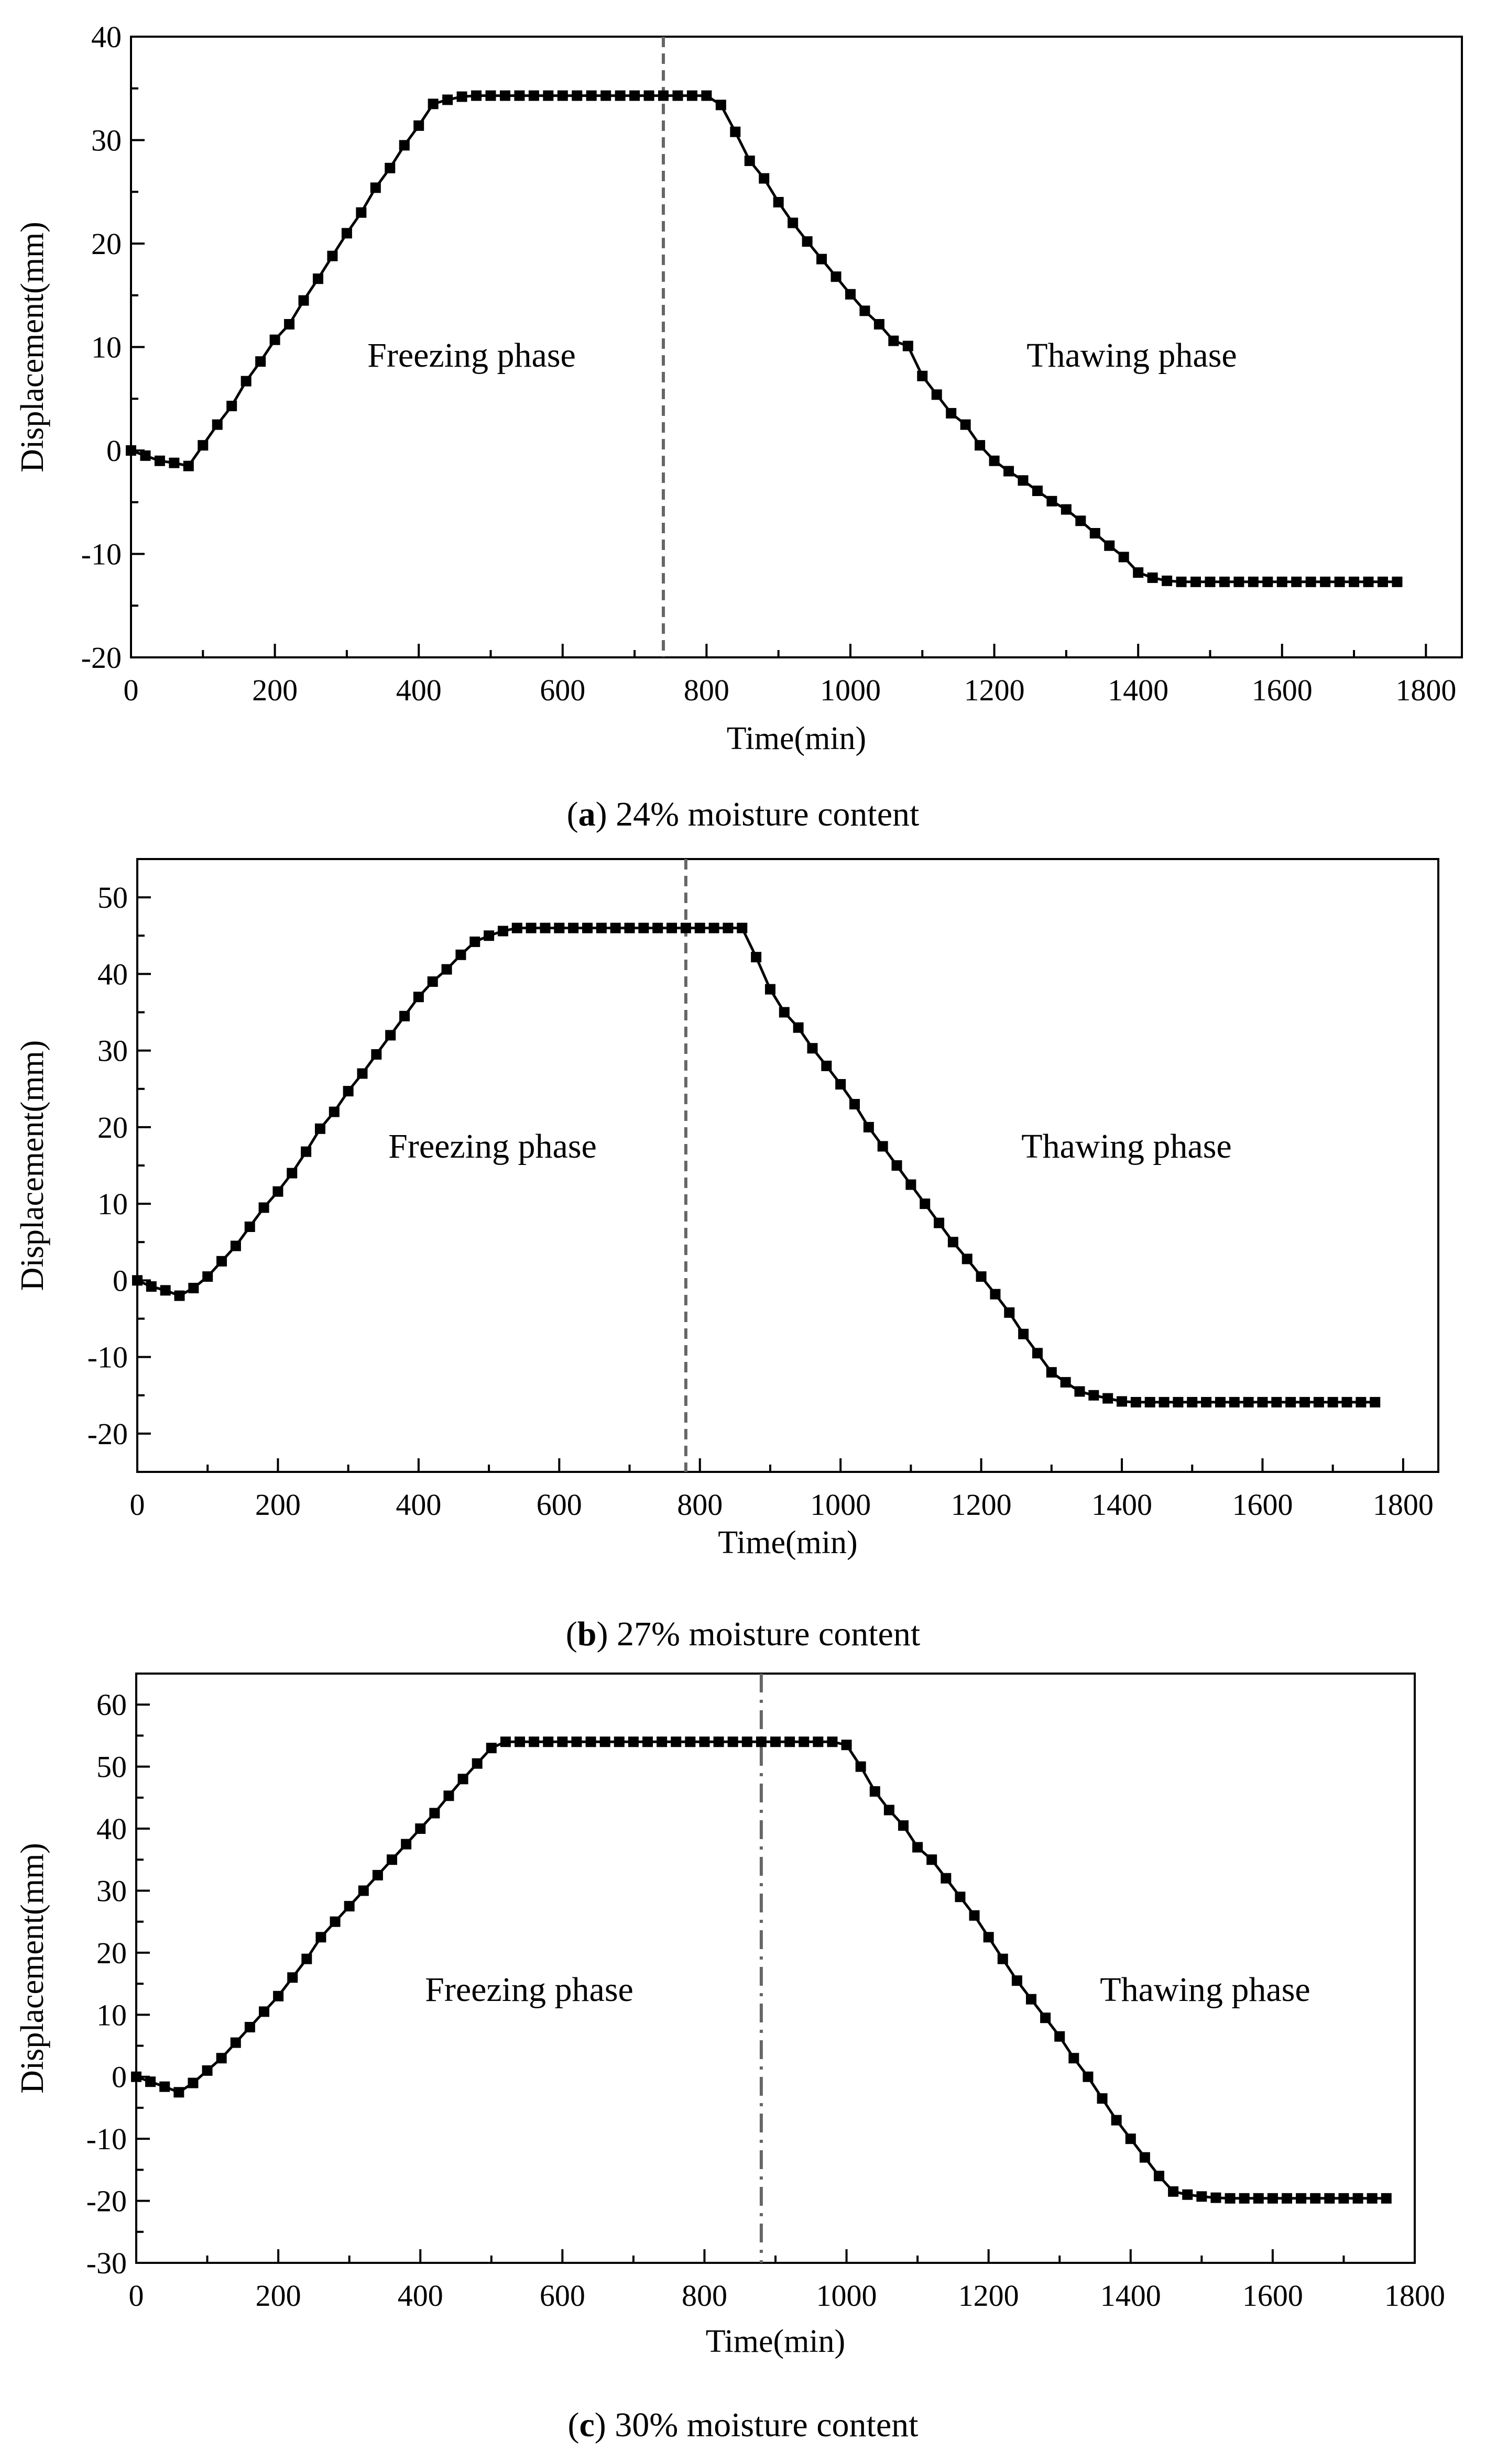  Describe the element at coordinates (111, 1891) in the screenshot. I see `chart-c-y-tick-label: 30` at that location.